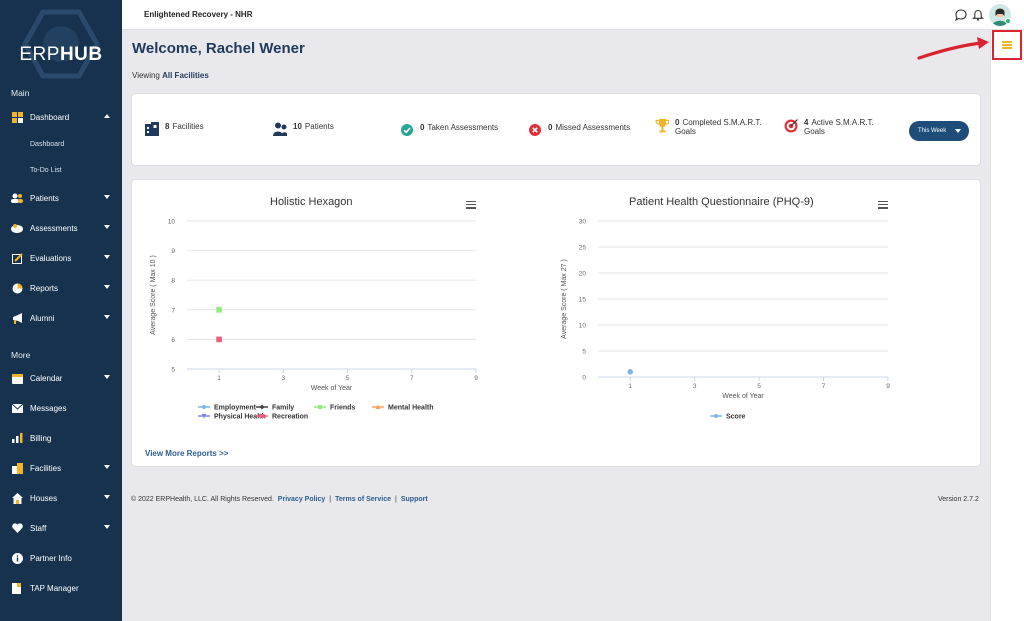 The image size is (1024, 621). What do you see at coordinates (38, 528) in the screenshot?
I see `sidebar-item-label: Staff` at bounding box center [38, 528].